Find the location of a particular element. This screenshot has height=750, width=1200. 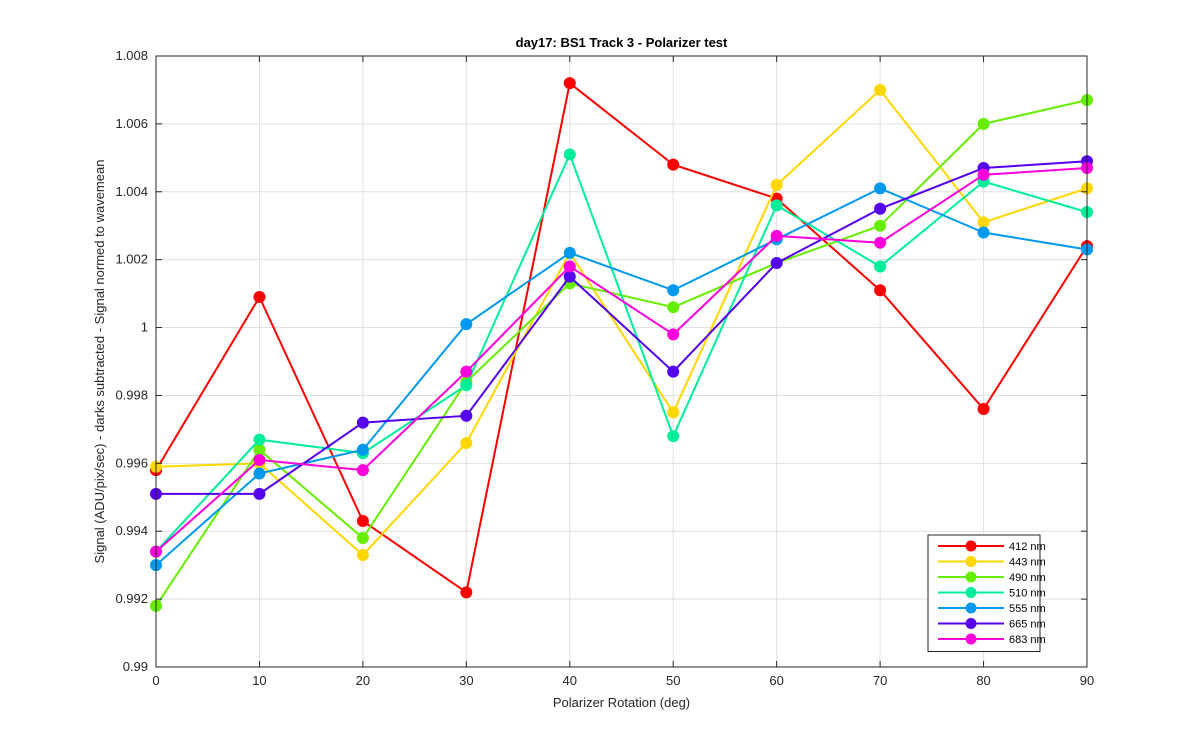

legend-item: 412 nm is located at coordinates (992, 546).